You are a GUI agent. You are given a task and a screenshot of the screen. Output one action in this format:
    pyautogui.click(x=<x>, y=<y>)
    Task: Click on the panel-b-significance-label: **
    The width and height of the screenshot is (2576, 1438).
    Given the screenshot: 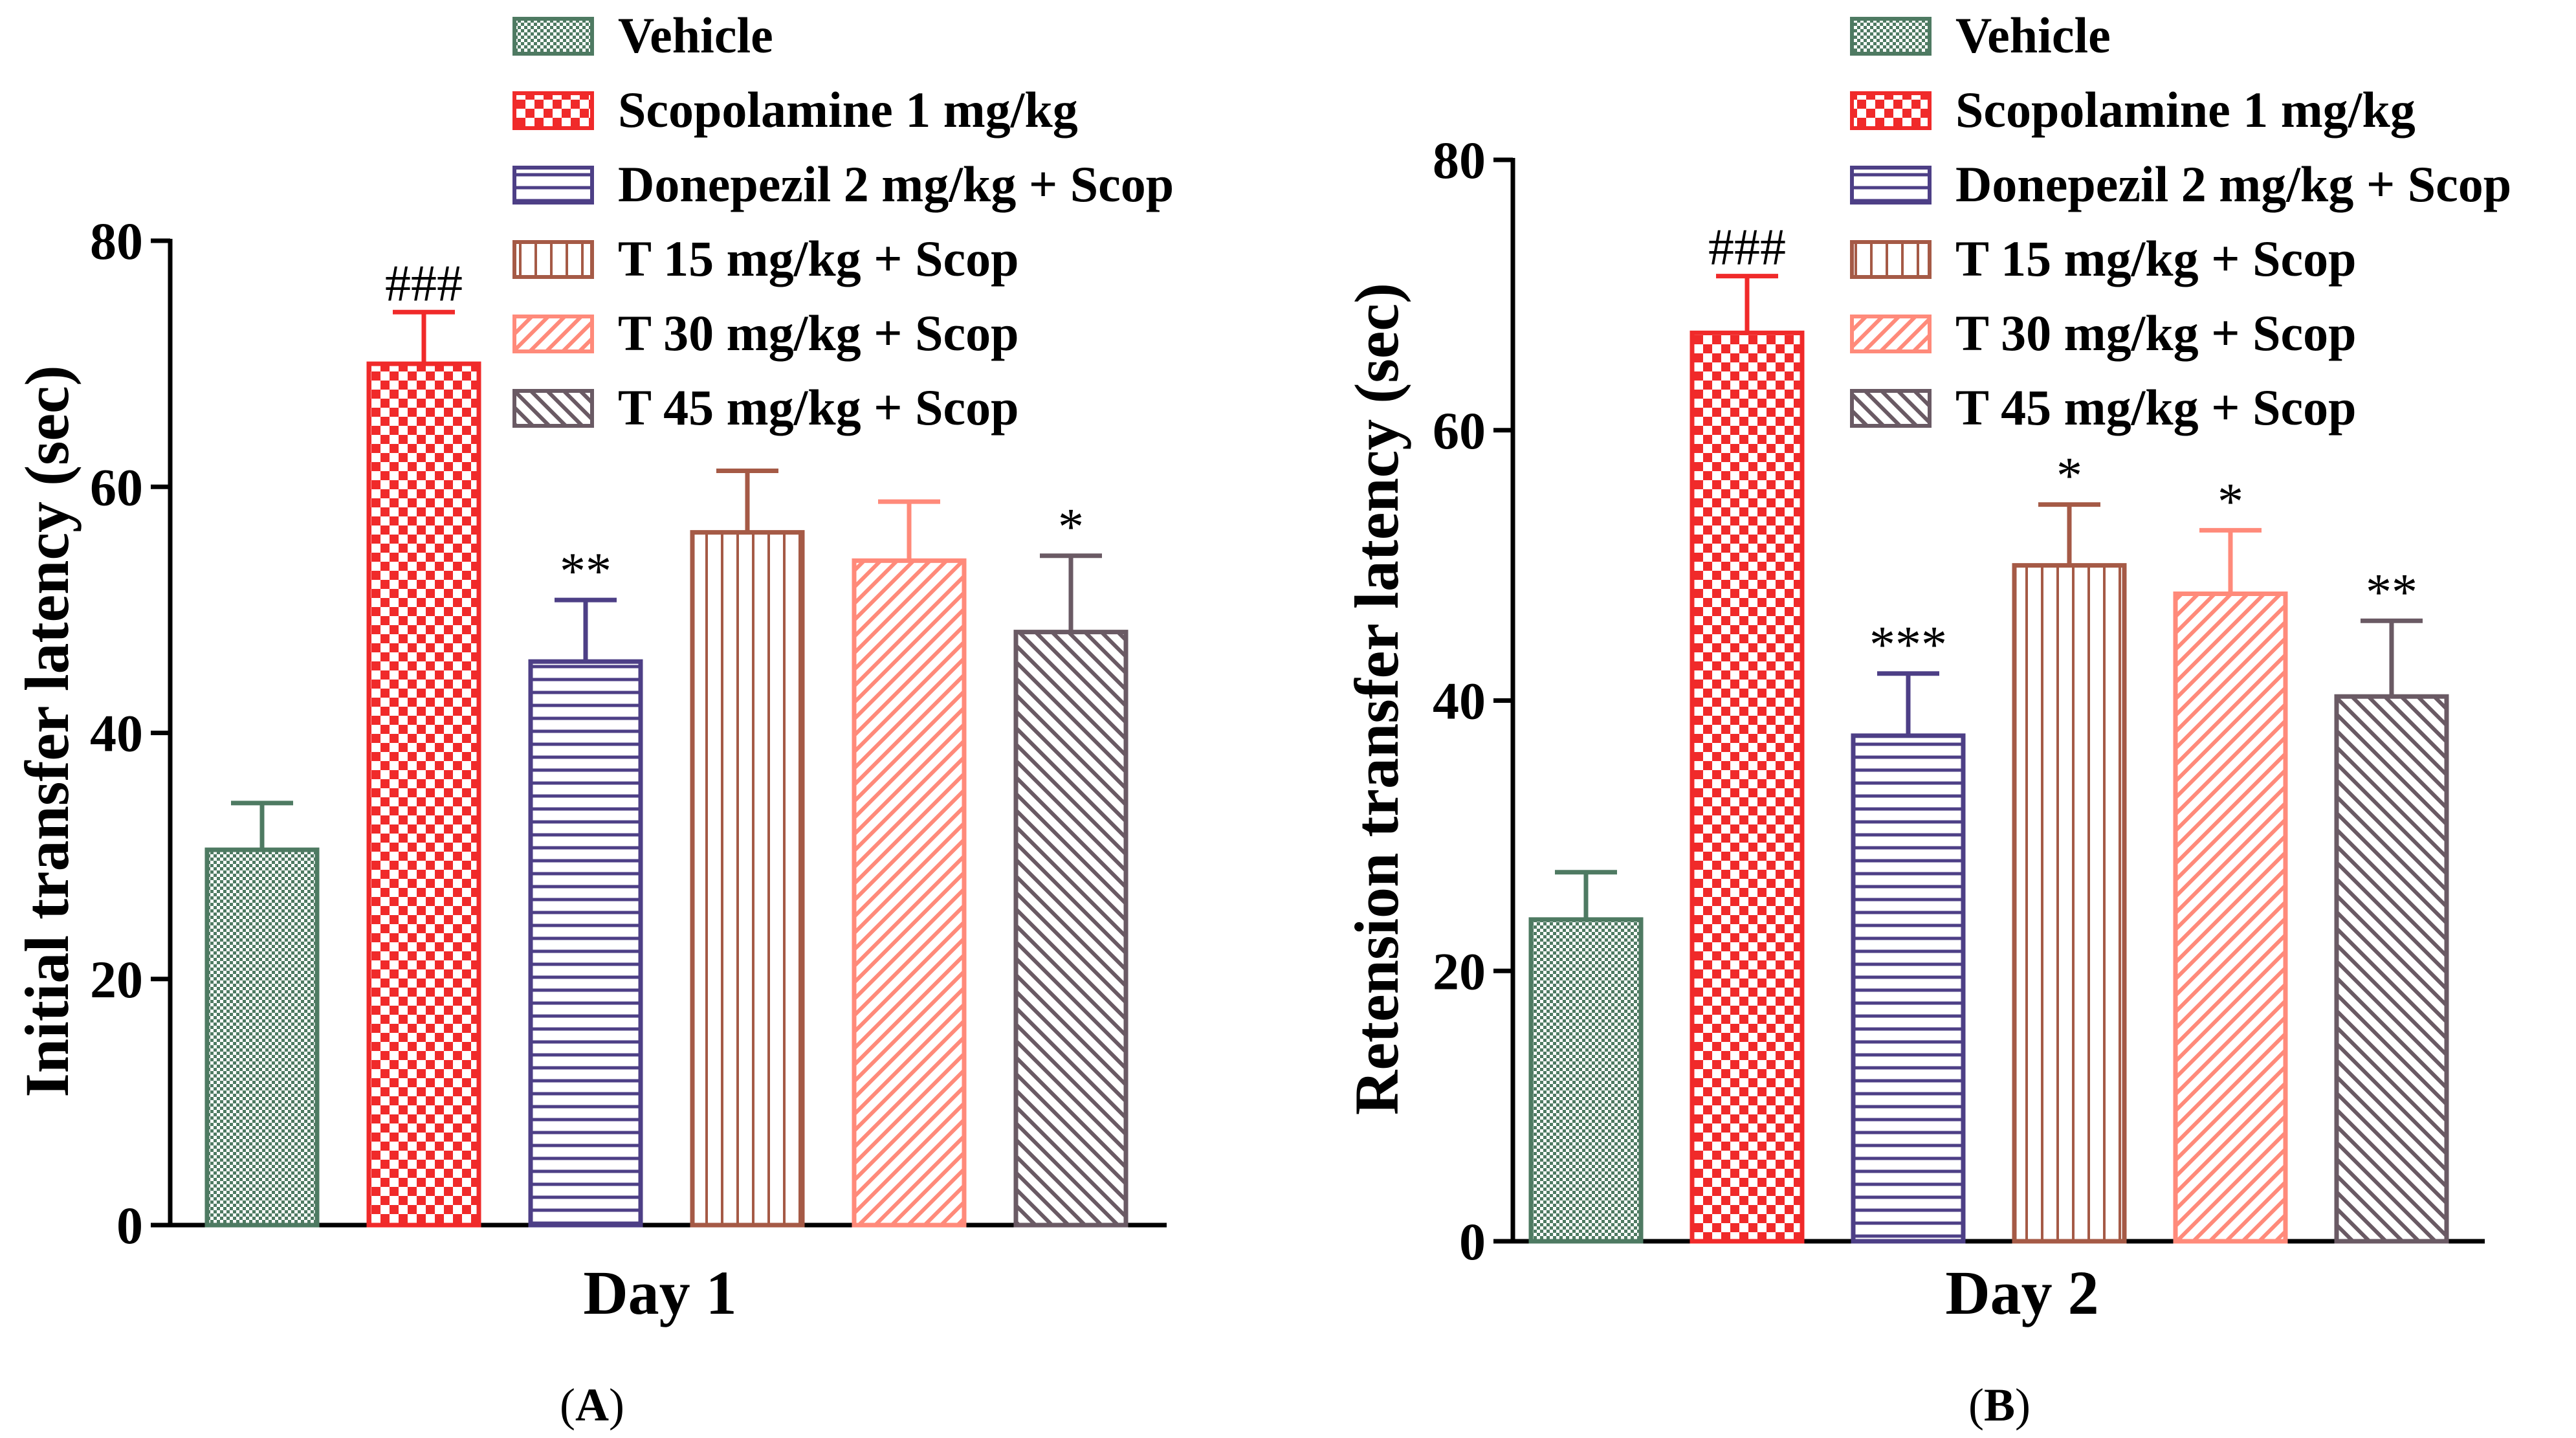 What is the action you would take?
    pyautogui.click(x=2391, y=592)
    